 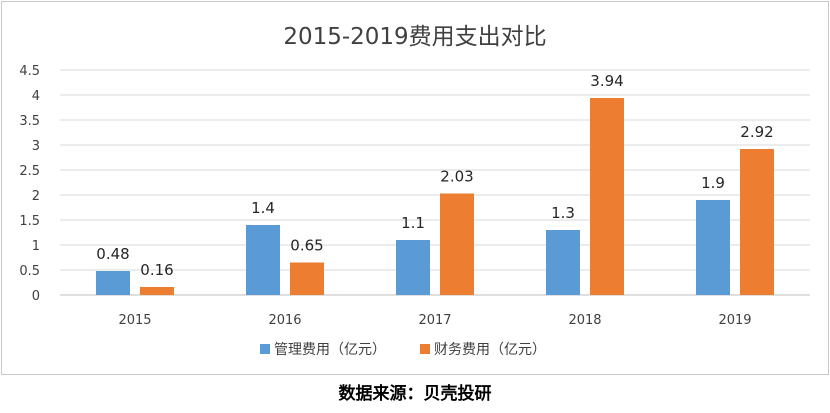 What do you see at coordinates (414, 37) in the screenshot?
I see `chart-title: 2015-2019费用支出对比` at bounding box center [414, 37].